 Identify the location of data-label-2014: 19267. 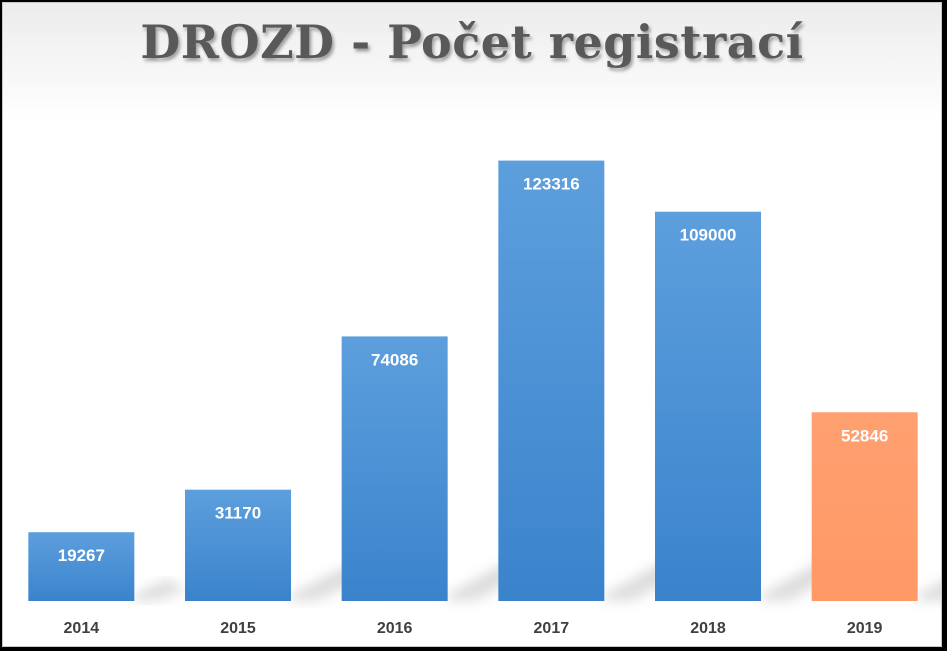
(81, 555).